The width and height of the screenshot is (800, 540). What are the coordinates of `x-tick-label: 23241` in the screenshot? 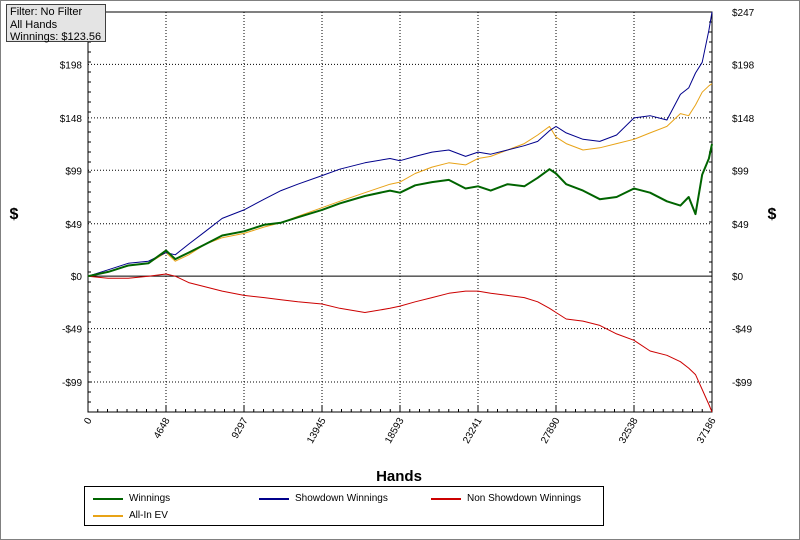 It's located at (473, 431).